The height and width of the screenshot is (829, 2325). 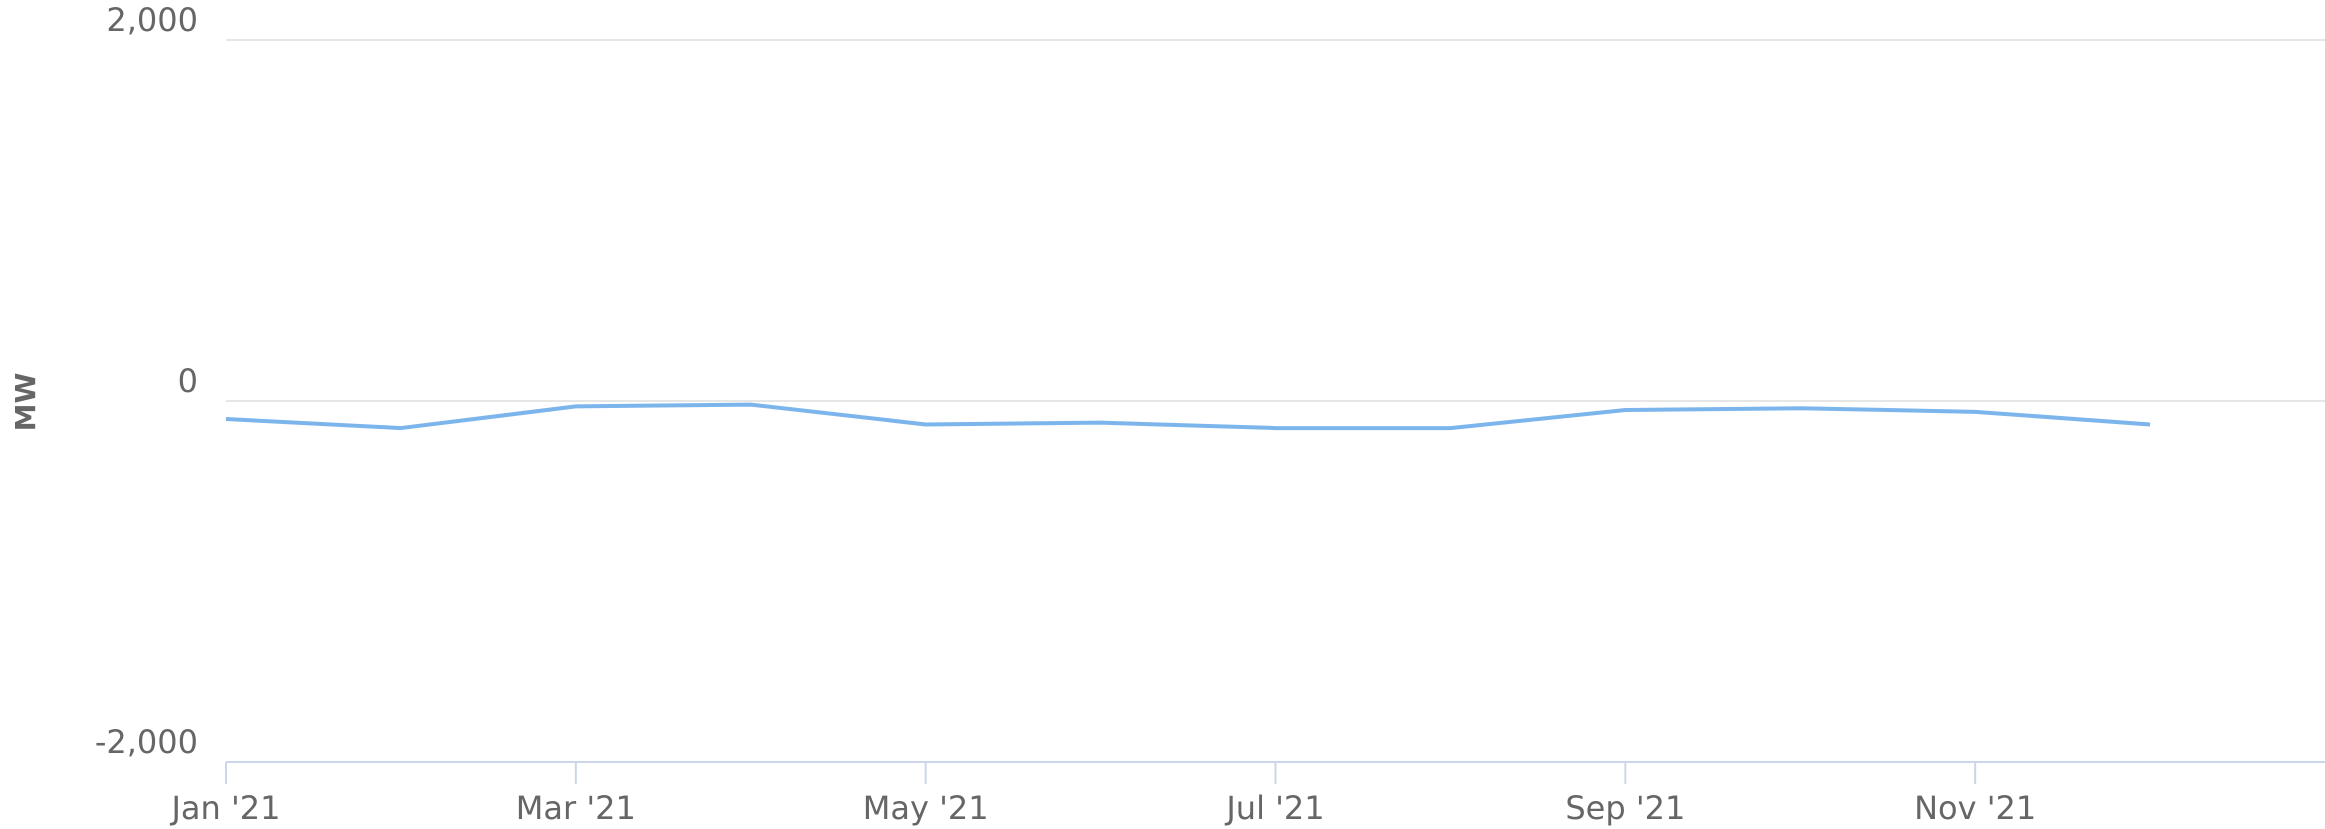 I want to click on x-tick-label: Mar '21, so click(x=576, y=808).